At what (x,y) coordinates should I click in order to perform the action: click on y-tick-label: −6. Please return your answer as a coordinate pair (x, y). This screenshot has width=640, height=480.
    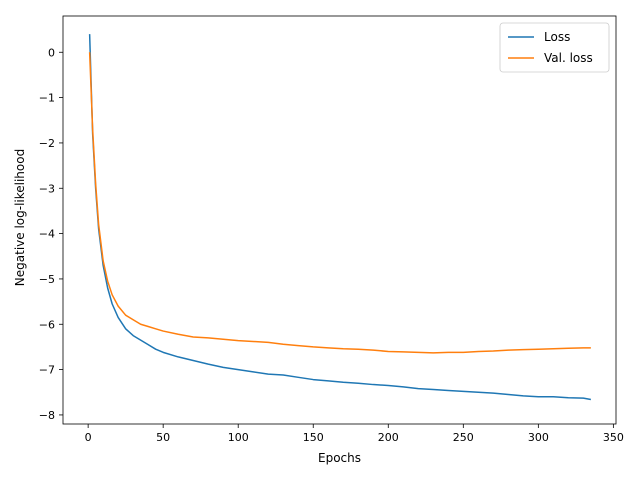
    Looking at the image, I should click on (47, 324).